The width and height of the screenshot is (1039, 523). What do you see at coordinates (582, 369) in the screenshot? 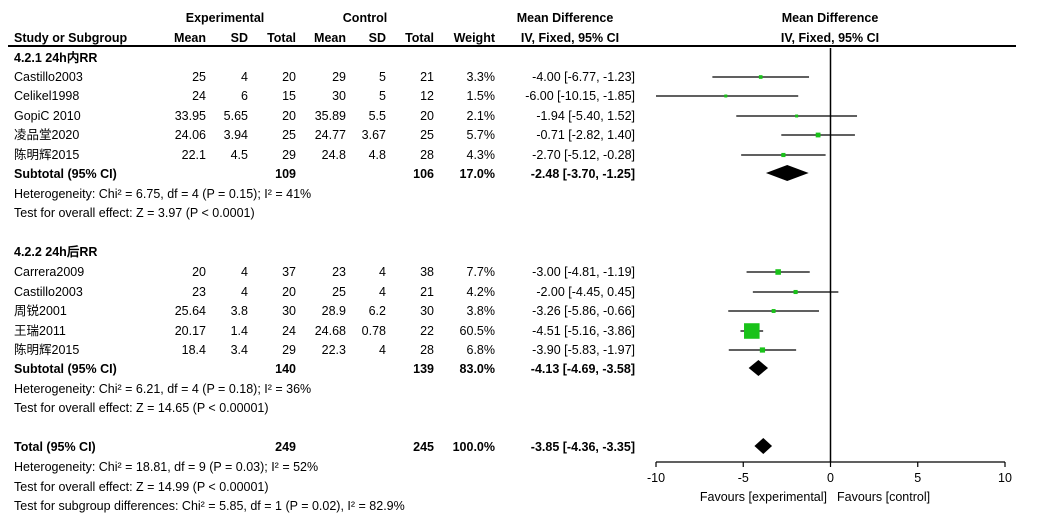
I see `subtotal-ci-text: -4.13 [-4.69, -3.58]` at bounding box center [582, 369].